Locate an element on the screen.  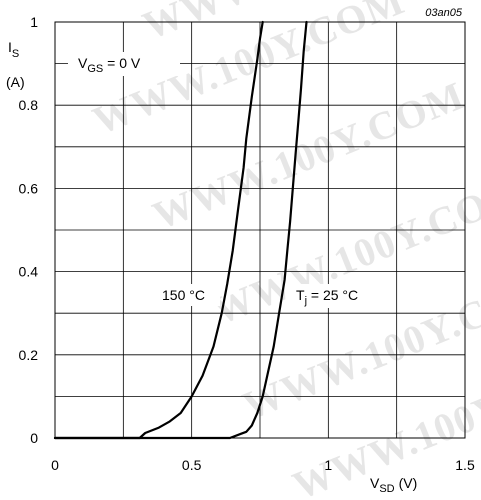
x-axis-label: VSD (V) is located at coordinates (393, 485).